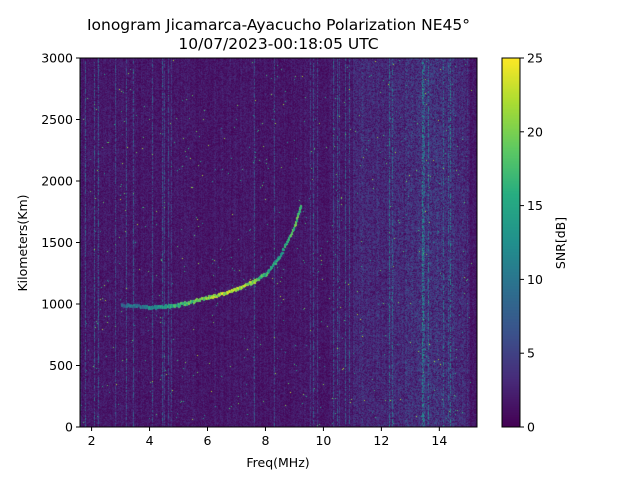 The height and width of the screenshot is (480, 640). What do you see at coordinates (61, 365) in the screenshot?
I see `y-tick-label: 500` at bounding box center [61, 365].